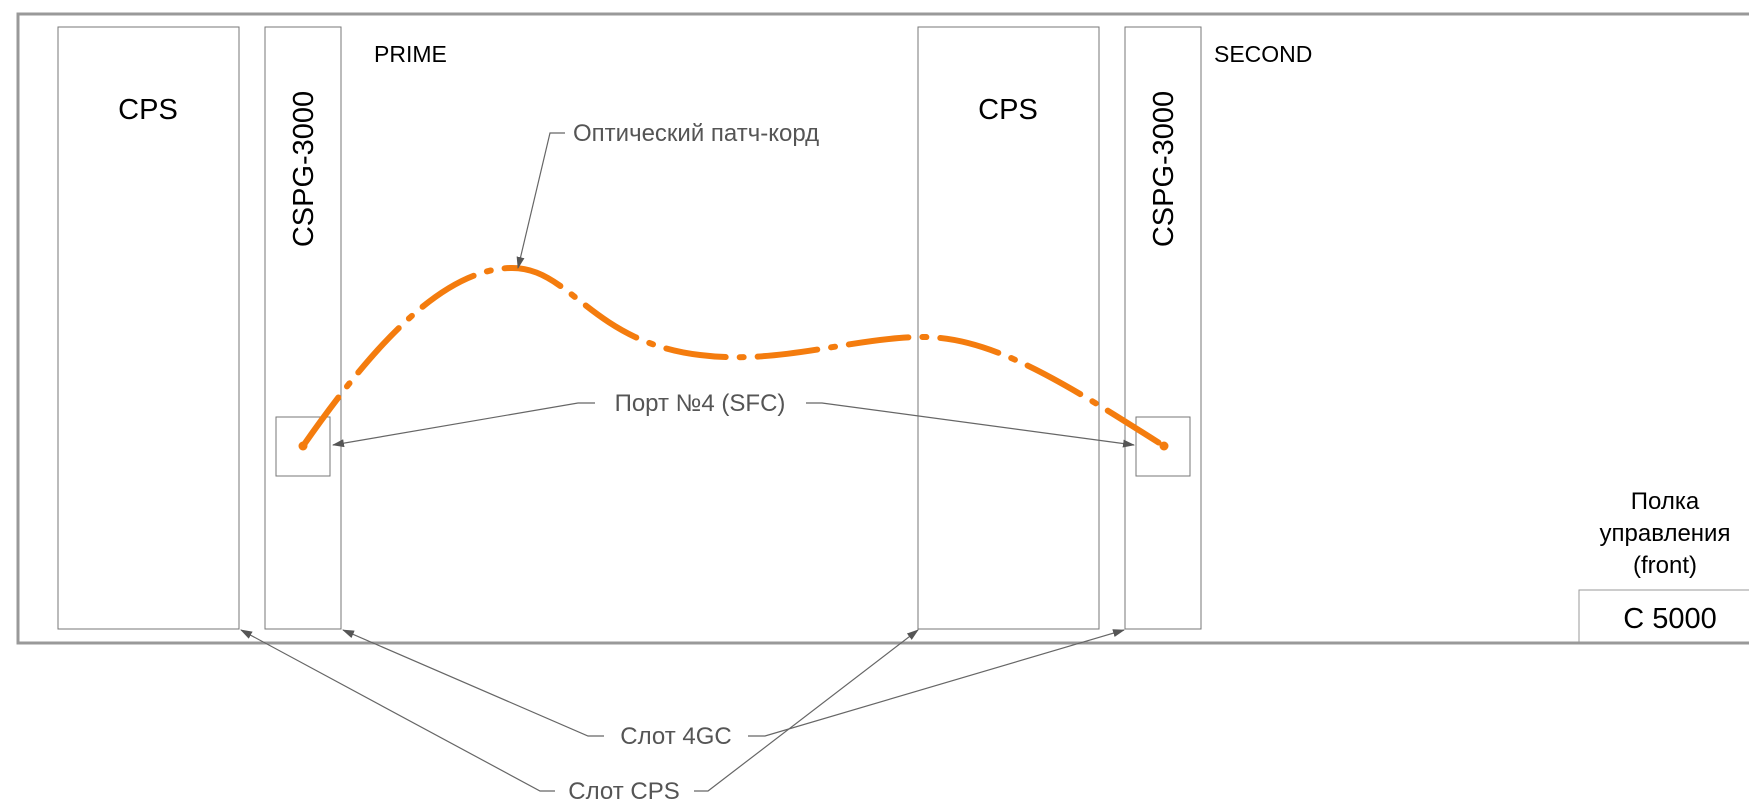  What do you see at coordinates (806, 710) in the screenshot?
I see `slot-cps-leader-right` at bounding box center [806, 710].